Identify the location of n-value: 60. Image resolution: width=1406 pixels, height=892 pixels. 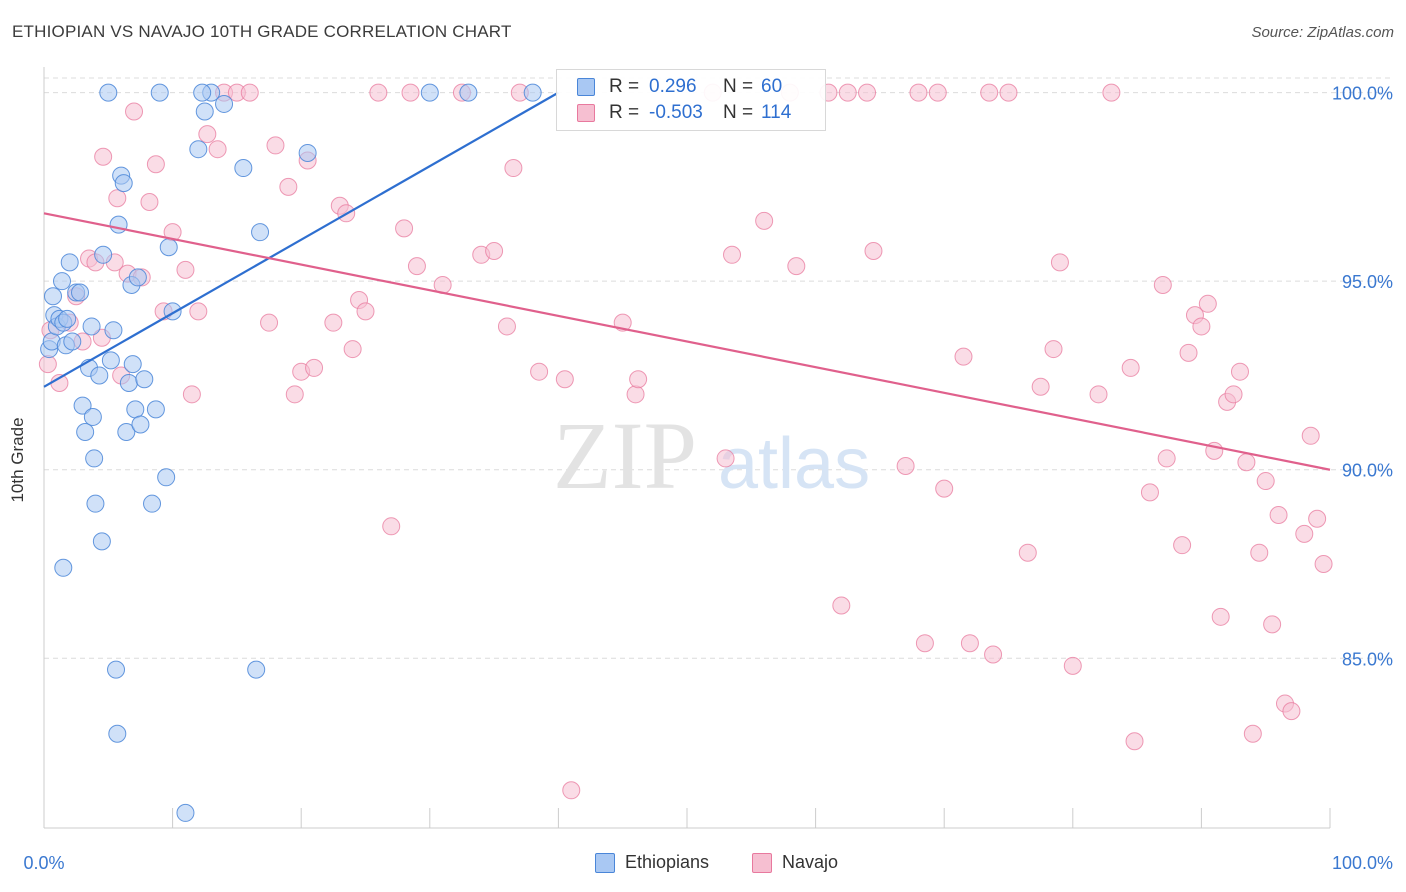
(772, 86).